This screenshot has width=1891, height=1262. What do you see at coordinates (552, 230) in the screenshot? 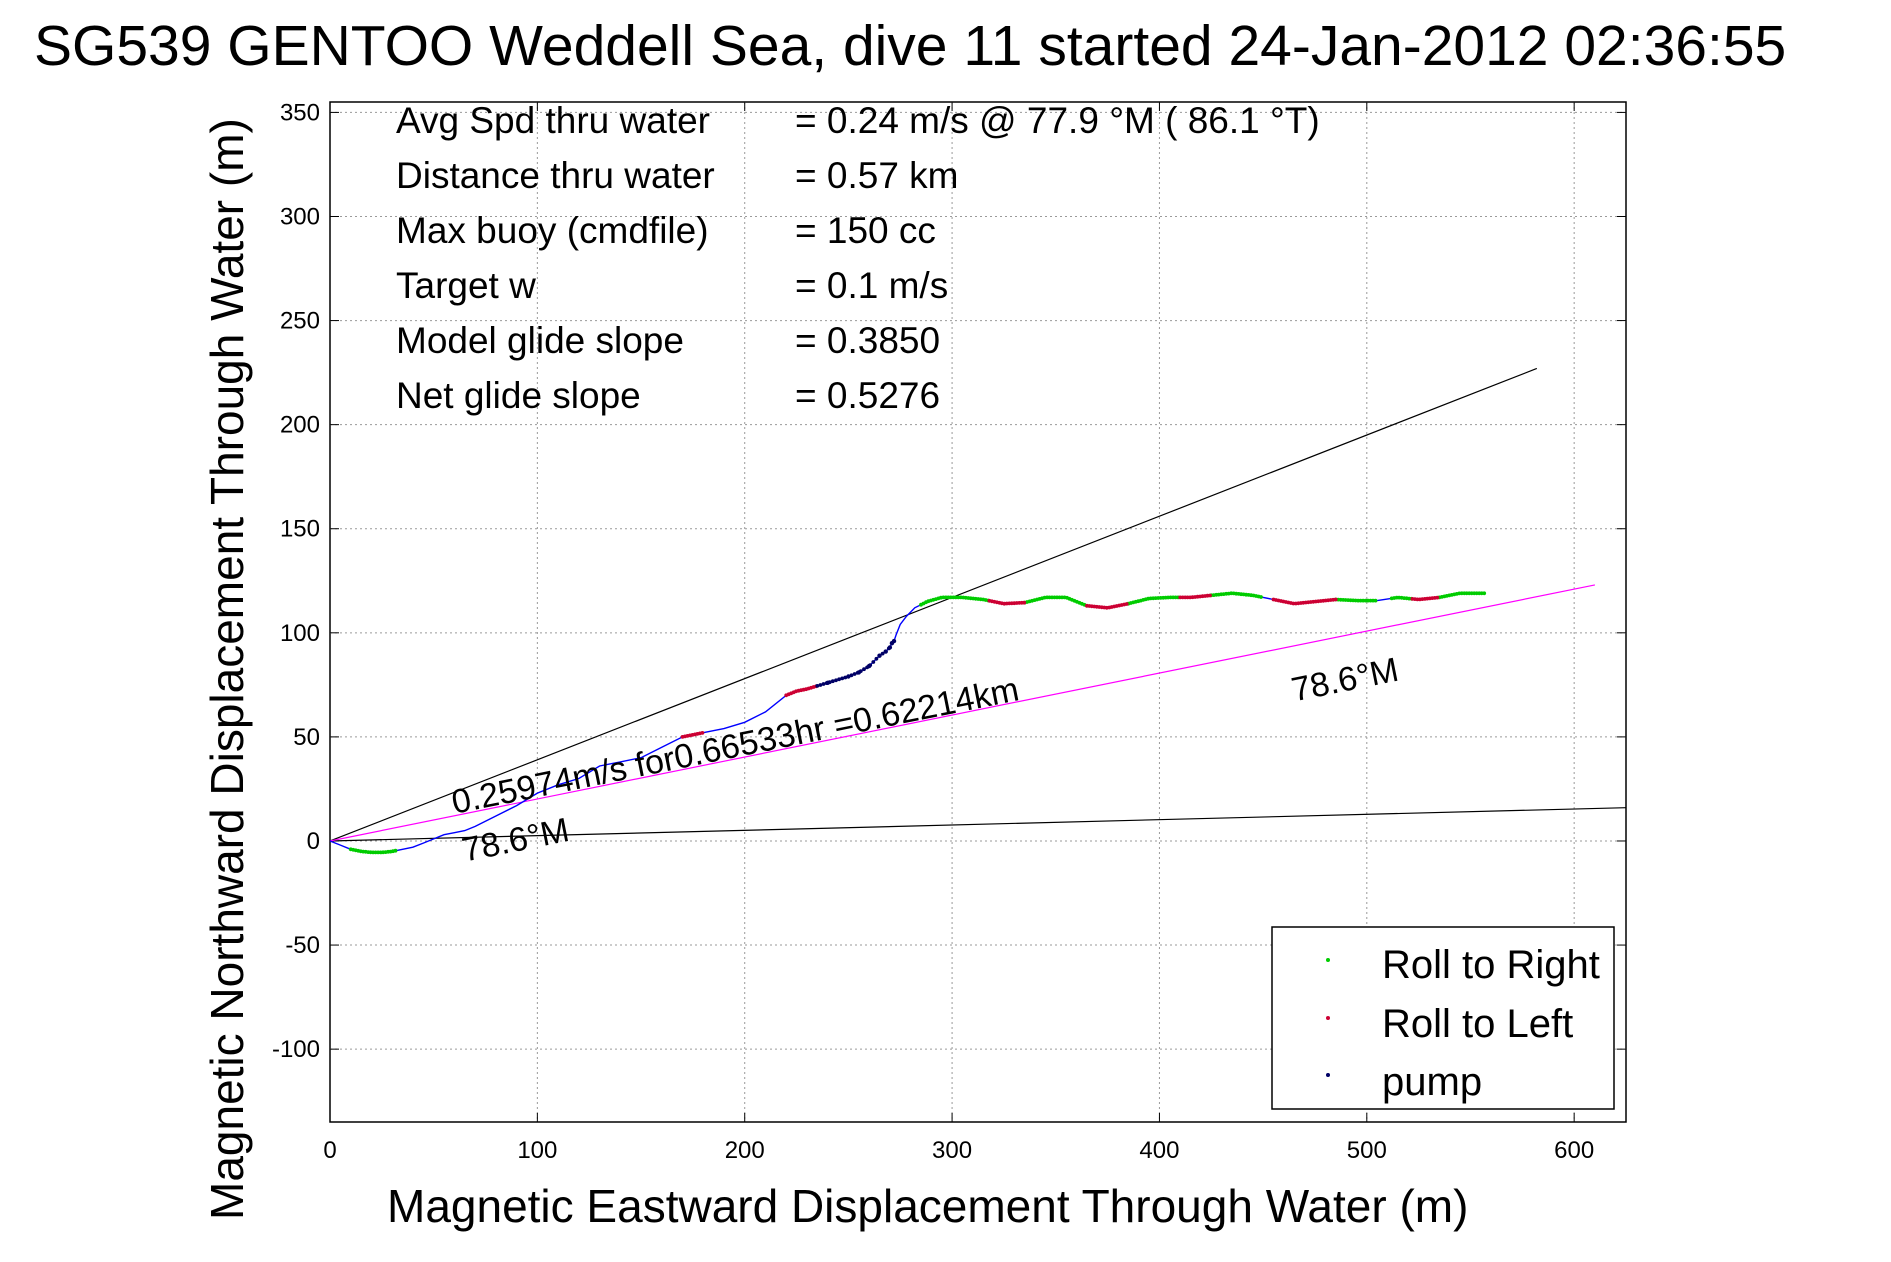
I see `stat-label: Max buoy (cmdfile)` at bounding box center [552, 230].